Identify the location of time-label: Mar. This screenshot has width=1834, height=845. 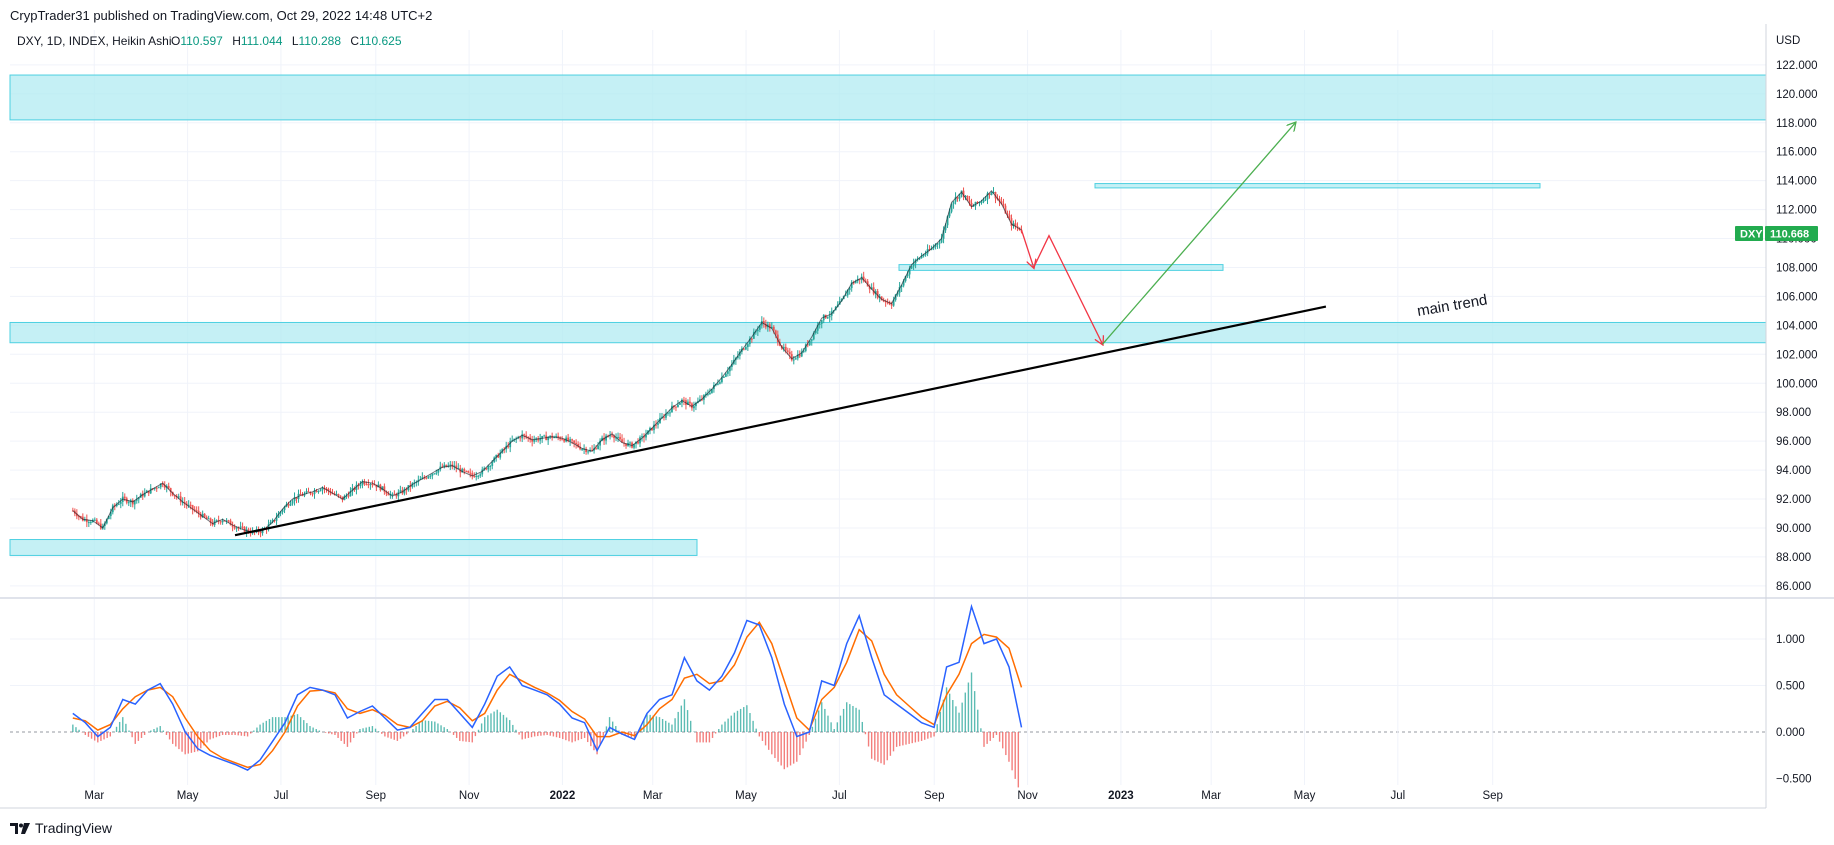
(1211, 796).